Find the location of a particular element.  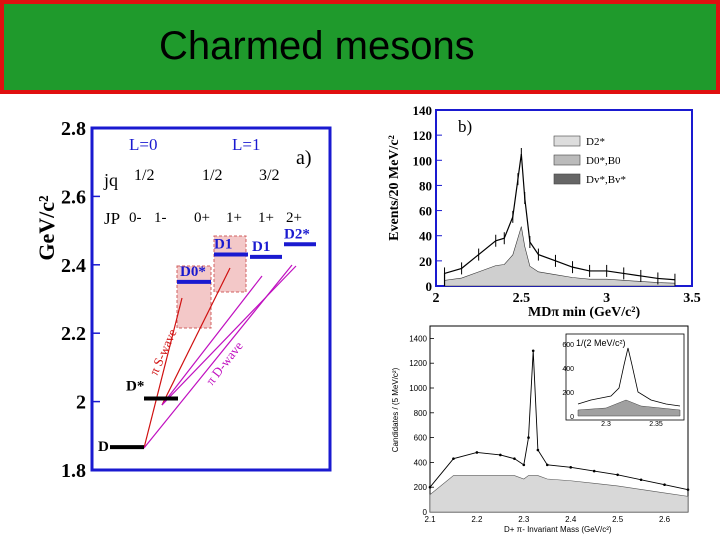

jq-value-3: 3/2 is located at coordinates (269, 175).